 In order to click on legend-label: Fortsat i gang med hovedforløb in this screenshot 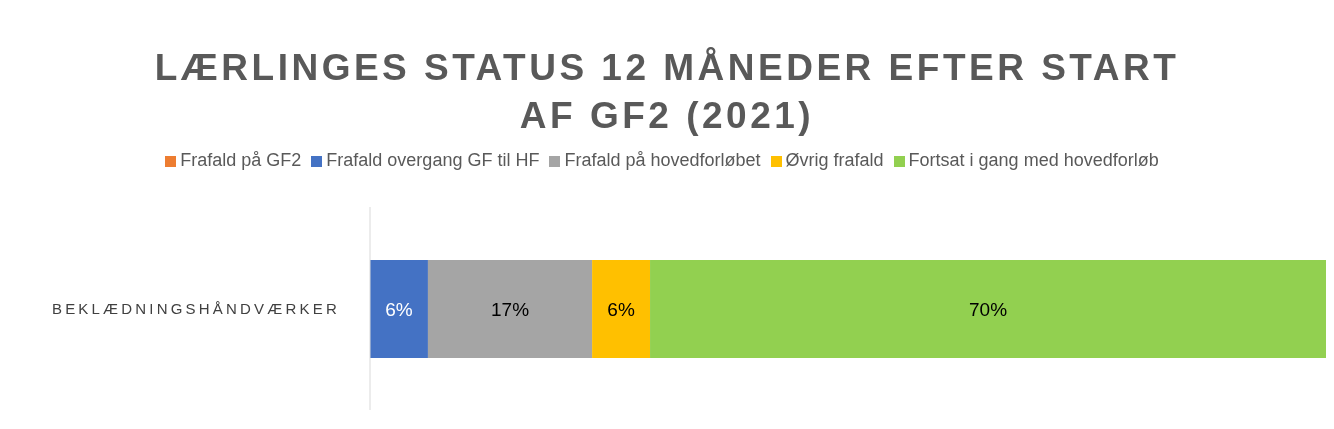, I will do `click(1033, 160)`.